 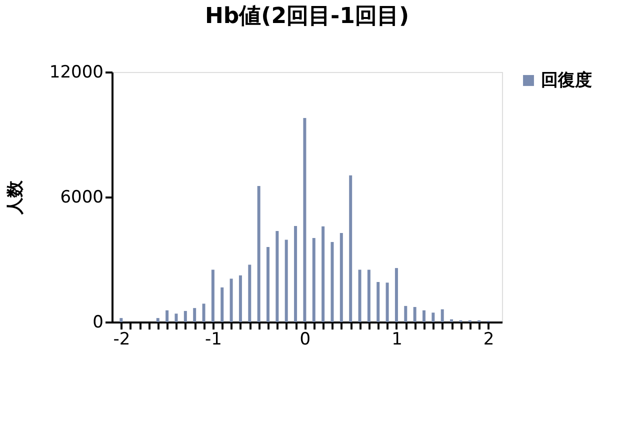 What do you see at coordinates (121, 340) in the screenshot?
I see `x-tick-label: -2` at bounding box center [121, 340].